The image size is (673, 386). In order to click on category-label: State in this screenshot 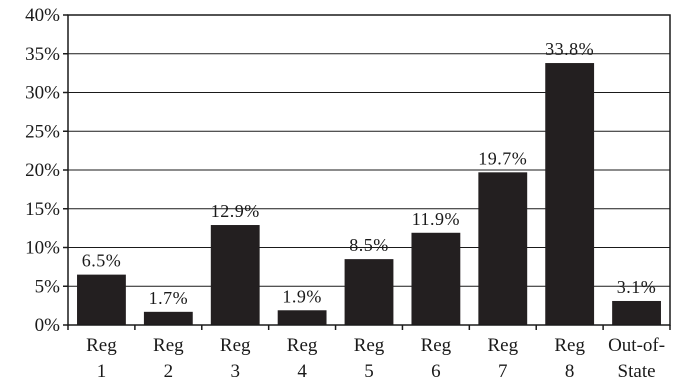, I will do `click(637, 371)`.